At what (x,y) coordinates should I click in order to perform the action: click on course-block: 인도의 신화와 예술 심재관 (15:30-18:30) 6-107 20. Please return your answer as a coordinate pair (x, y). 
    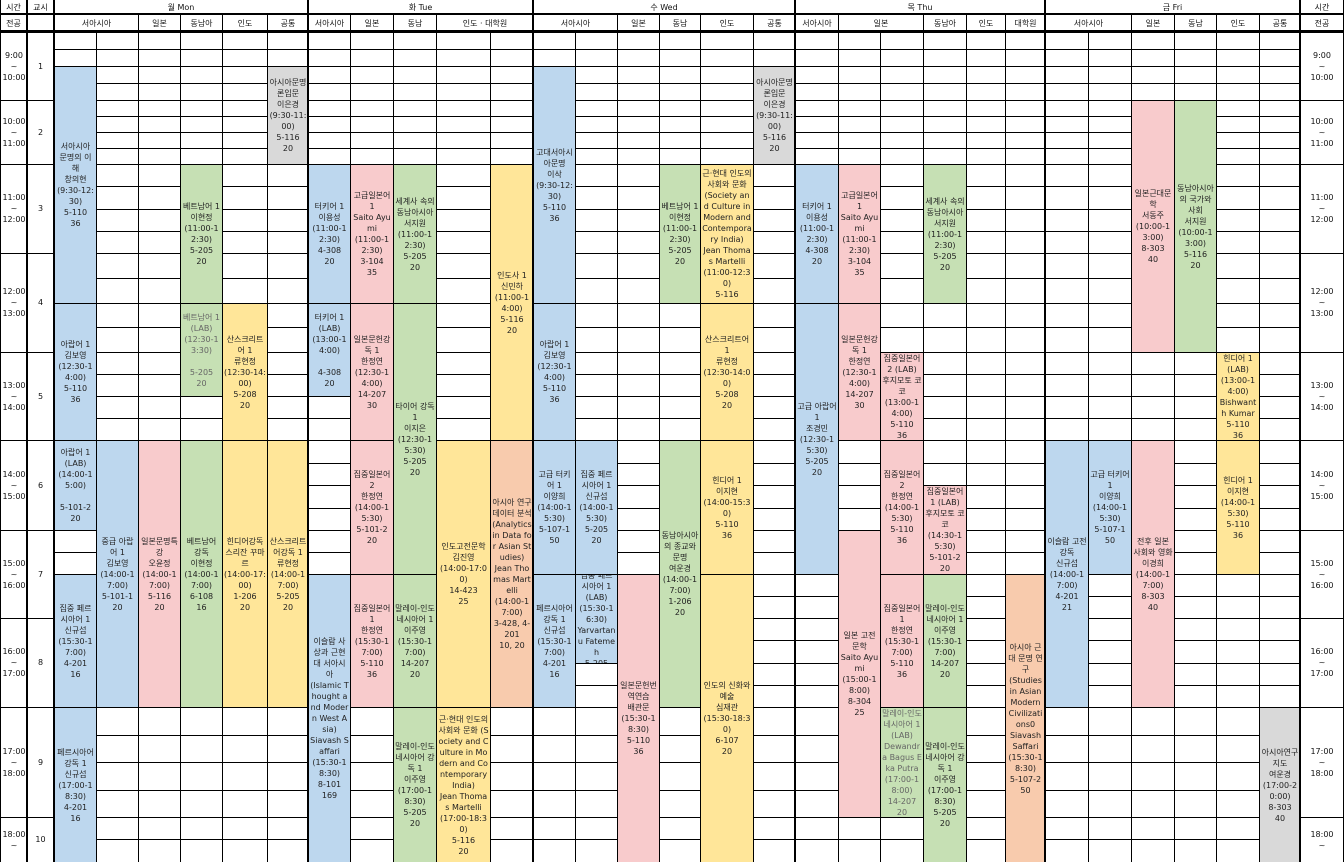
    Looking at the image, I should click on (727, 718).